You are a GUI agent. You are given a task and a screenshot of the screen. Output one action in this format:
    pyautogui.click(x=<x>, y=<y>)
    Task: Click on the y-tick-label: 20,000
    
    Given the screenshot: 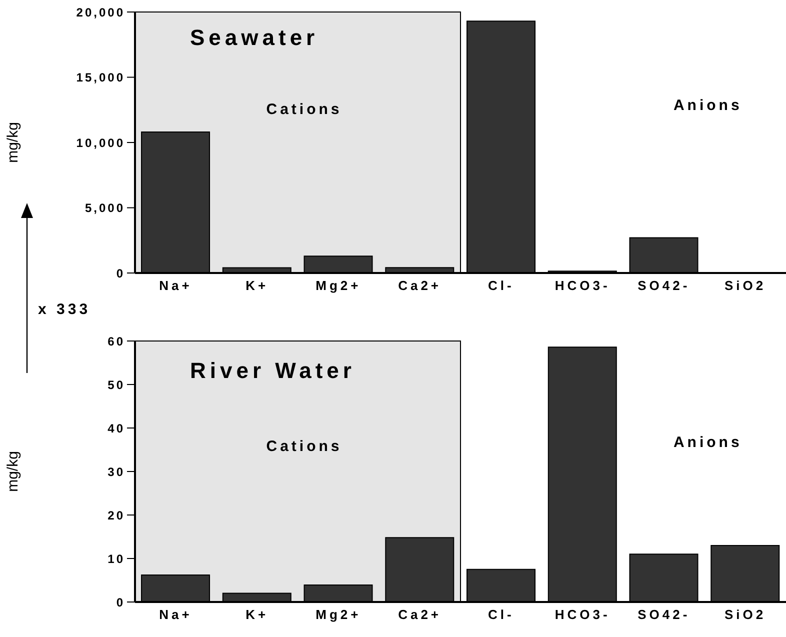 What is the action you would take?
    pyautogui.click(x=100, y=12)
    